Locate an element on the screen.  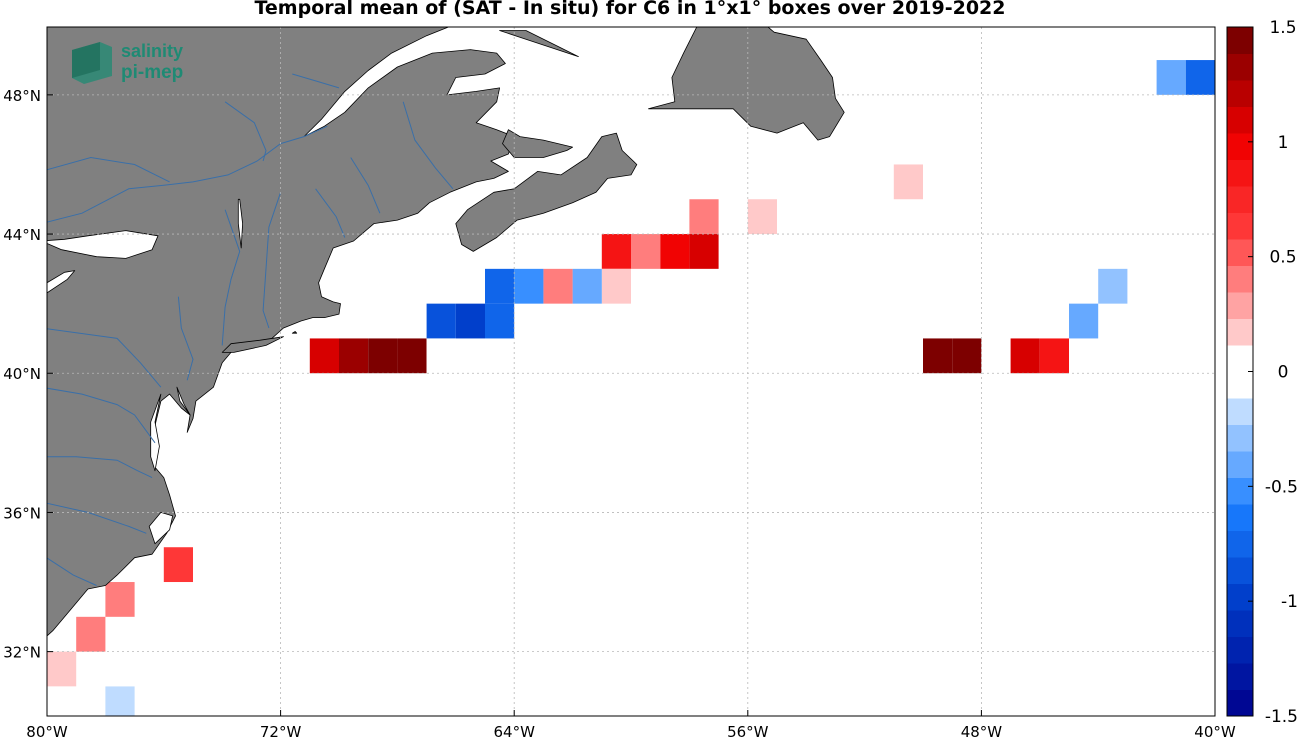
delaware-bay is located at coordinates (183, 401).